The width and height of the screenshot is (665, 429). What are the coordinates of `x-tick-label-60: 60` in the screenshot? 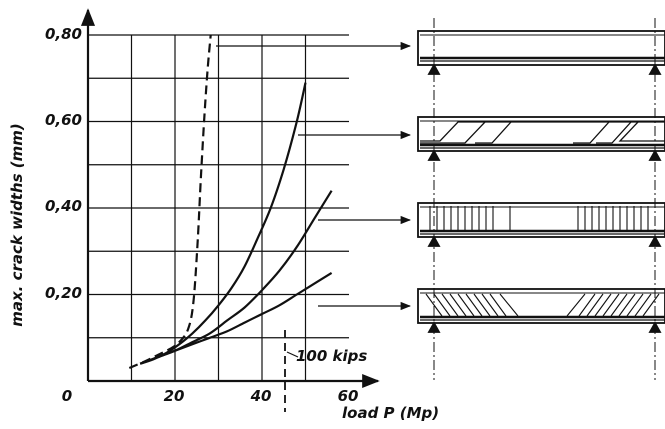 It's located at (348, 396).